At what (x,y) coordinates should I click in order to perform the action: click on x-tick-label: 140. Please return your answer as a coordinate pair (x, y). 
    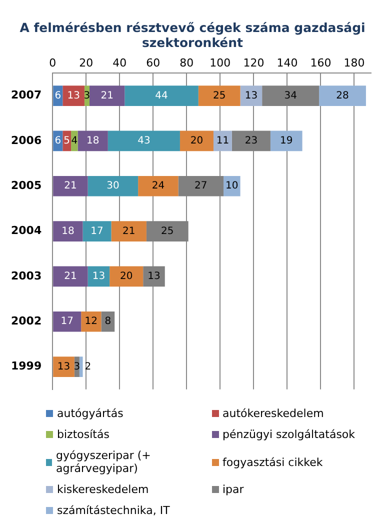
    Looking at the image, I should click on (287, 63).